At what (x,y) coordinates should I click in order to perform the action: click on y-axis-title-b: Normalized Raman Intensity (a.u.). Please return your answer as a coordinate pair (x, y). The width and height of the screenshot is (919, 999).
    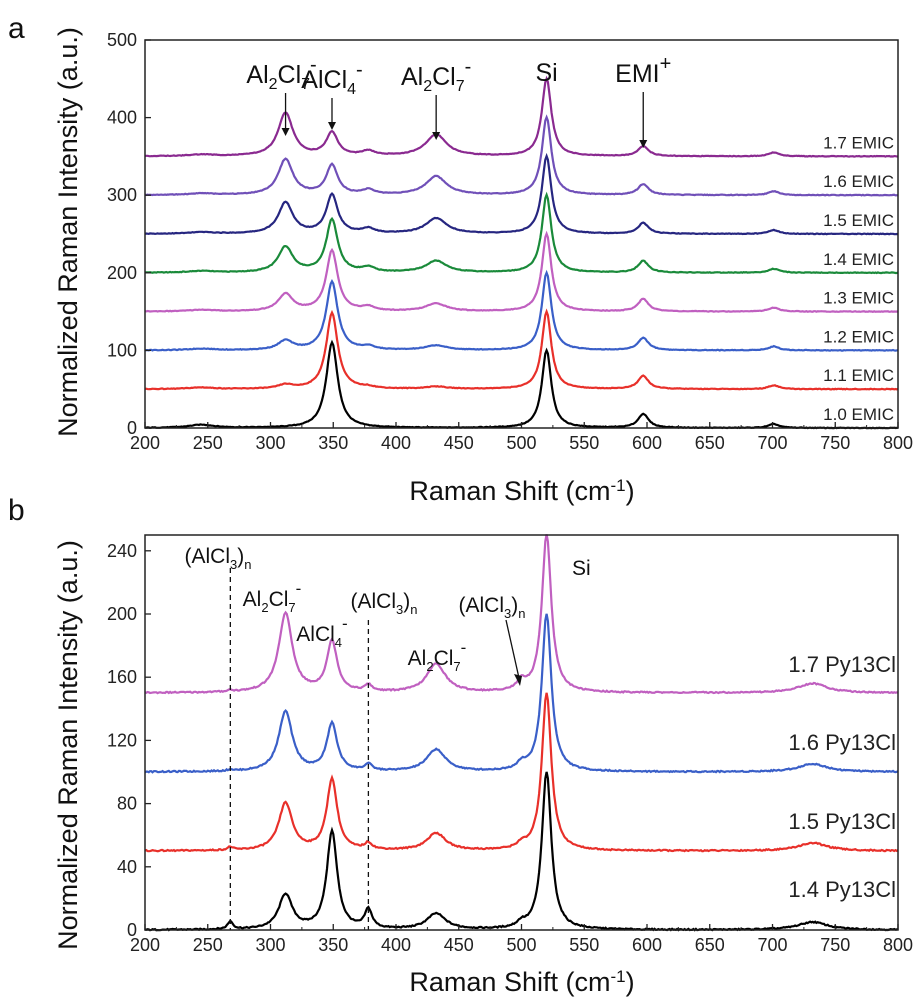
    Looking at the image, I should click on (68, 745).